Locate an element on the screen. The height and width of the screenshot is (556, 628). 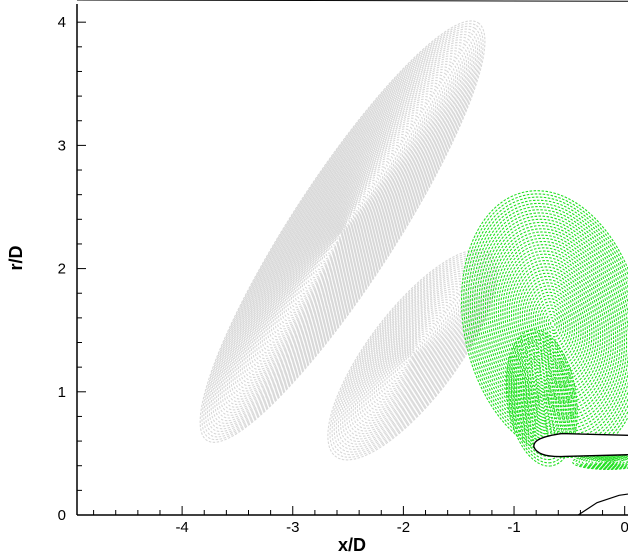
x-tick-label: 0 is located at coordinates (624, 527).